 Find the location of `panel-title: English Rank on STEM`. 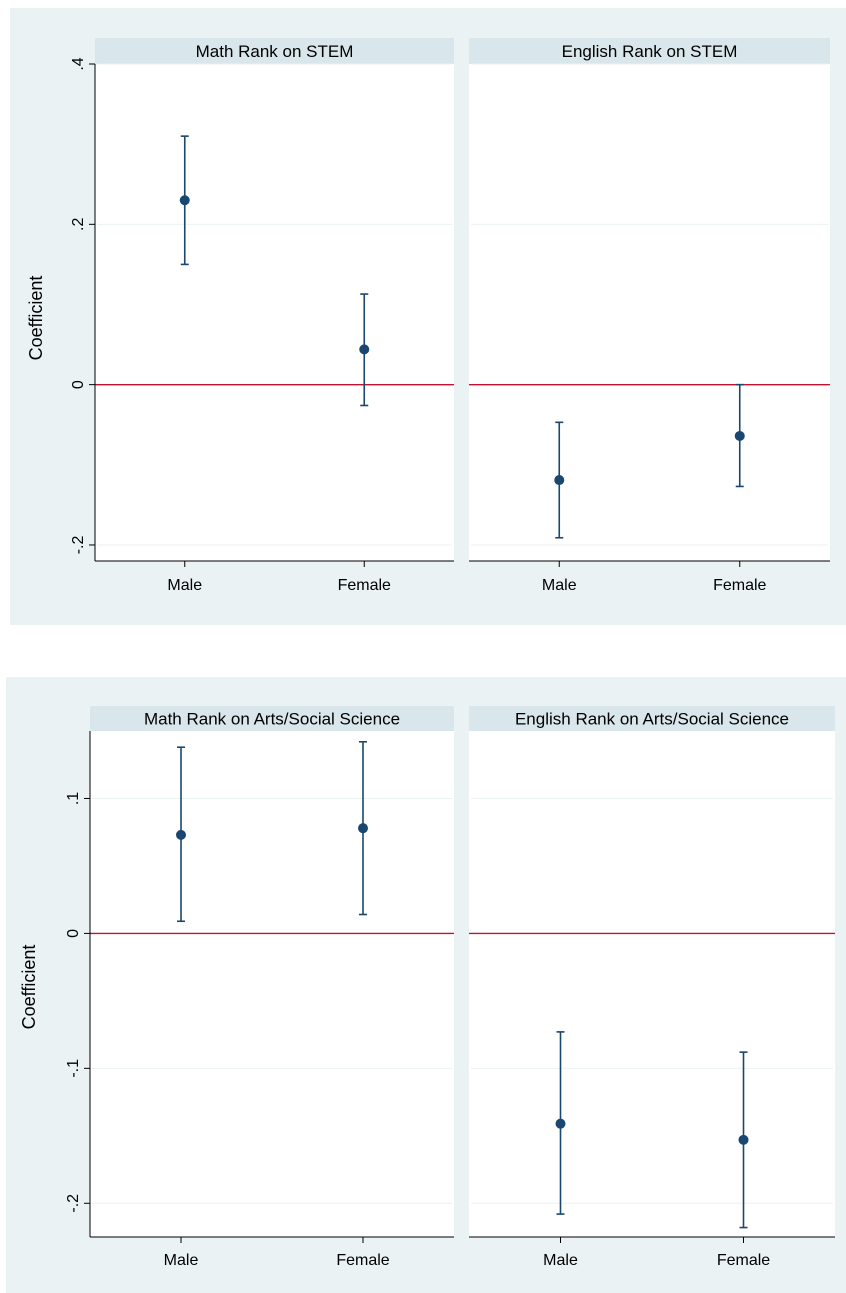

panel-title: English Rank on STEM is located at coordinates (650, 51).